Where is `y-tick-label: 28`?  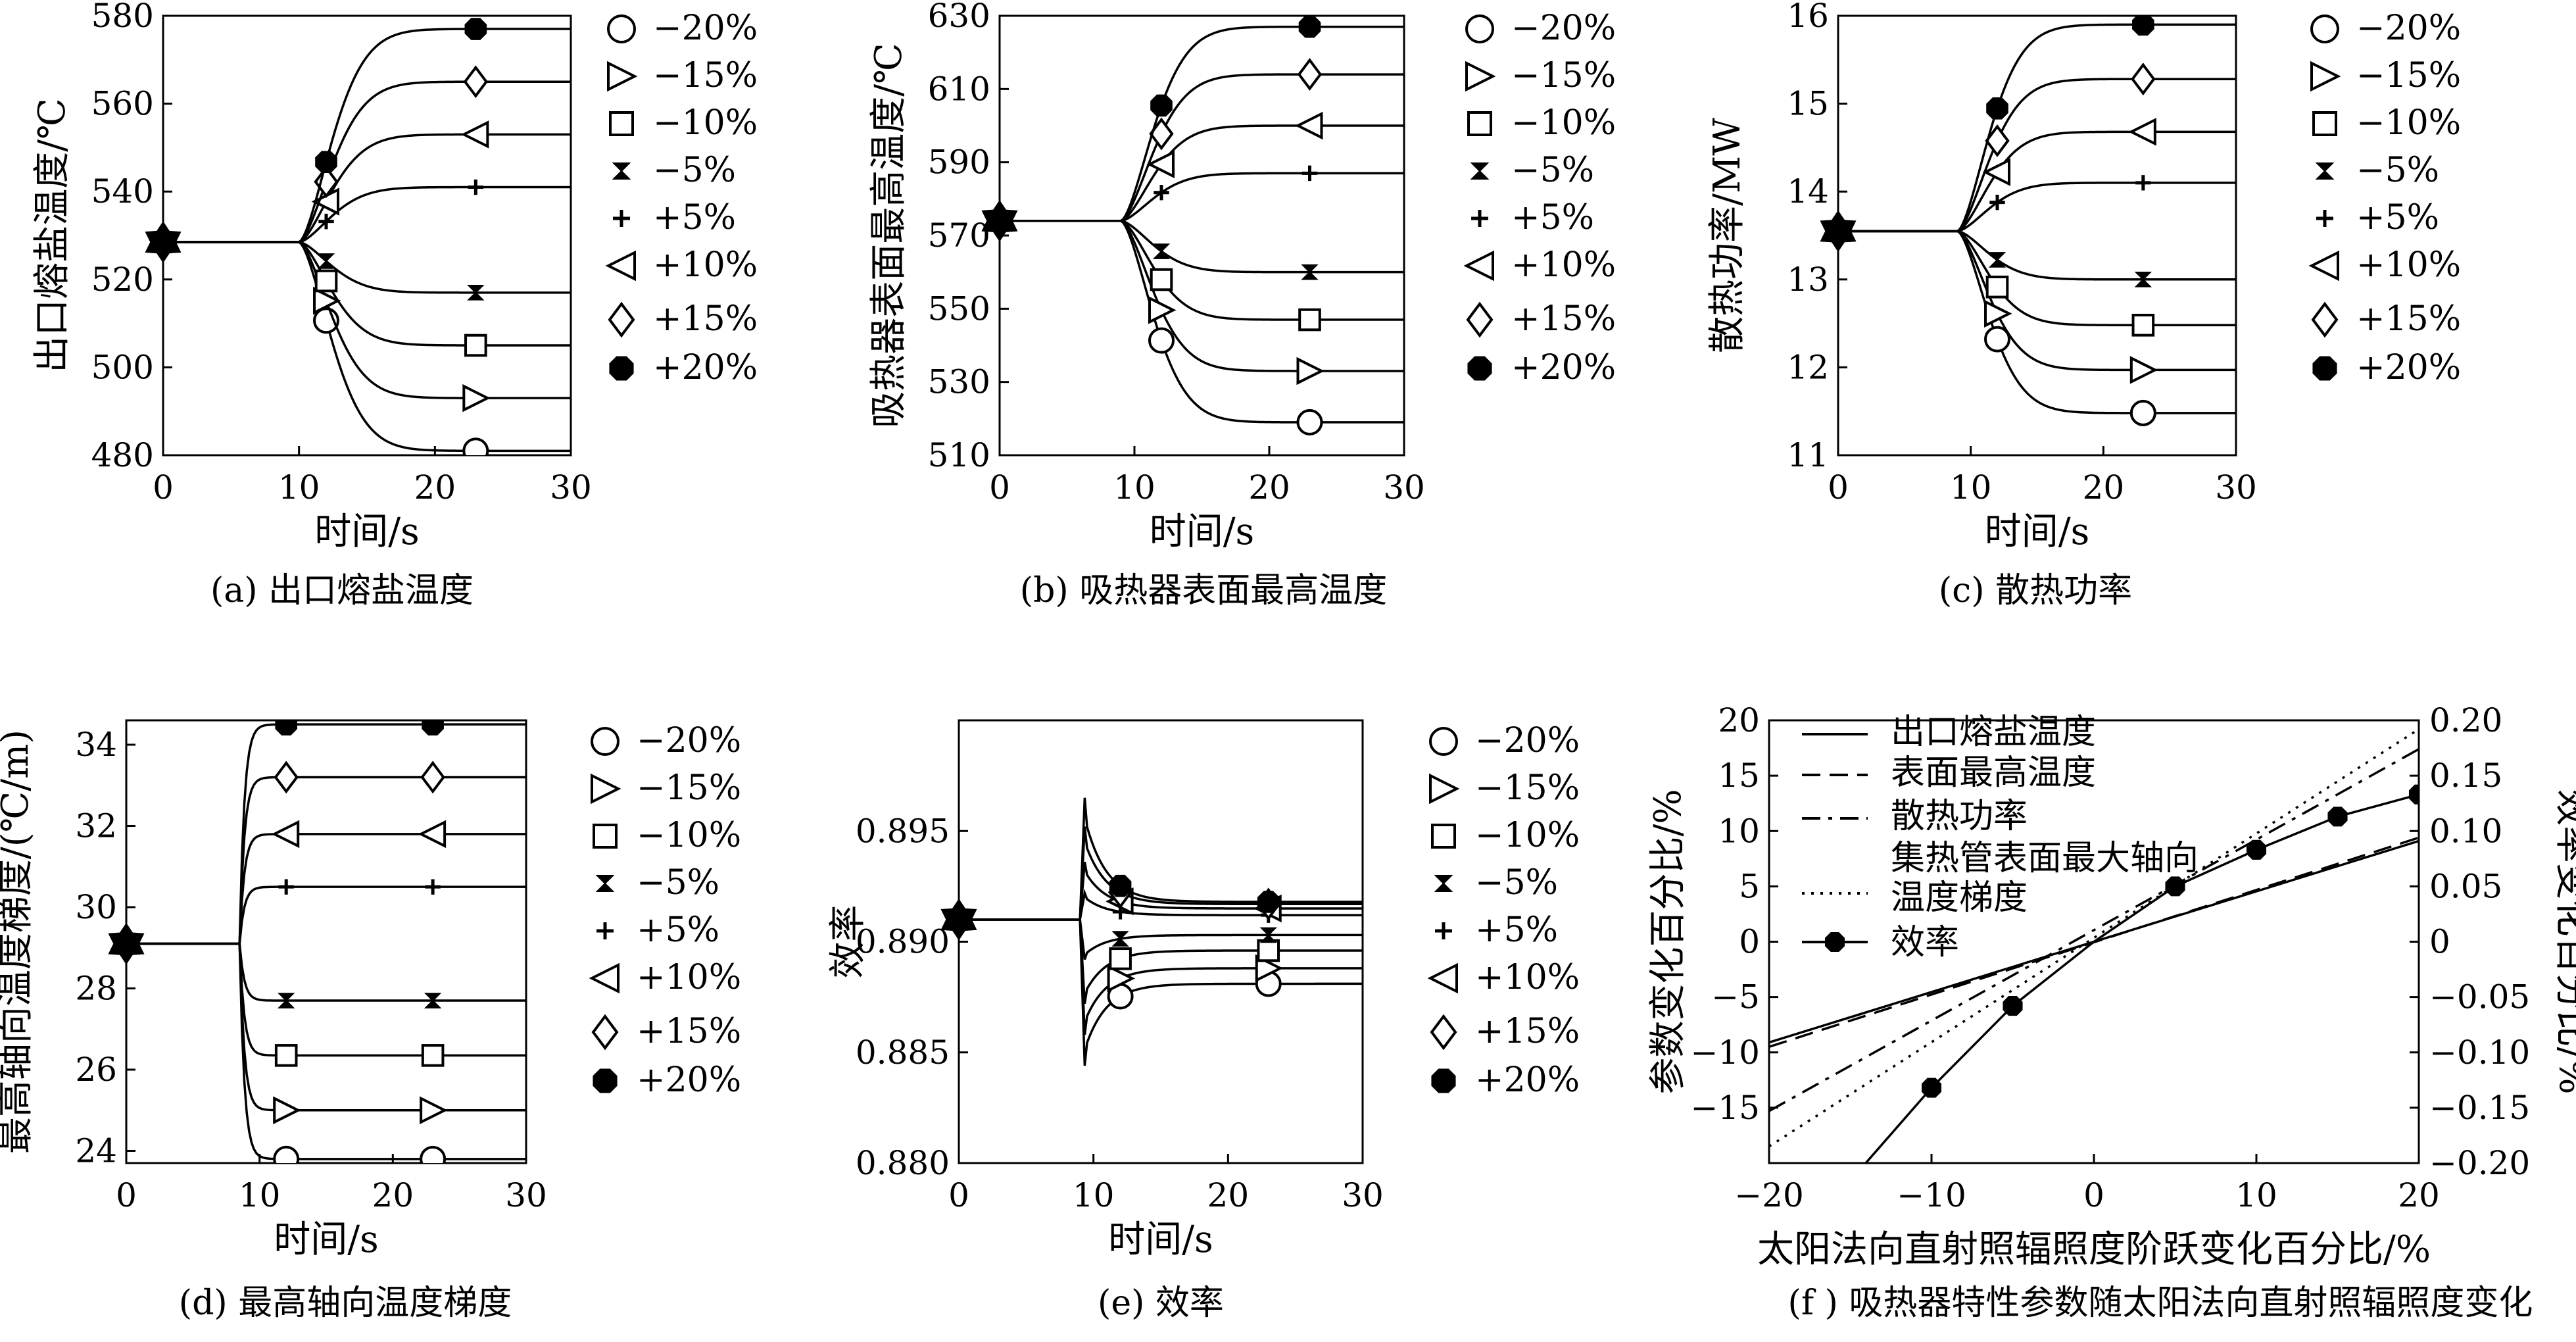 y-tick-label: 28 is located at coordinates (96, 989).